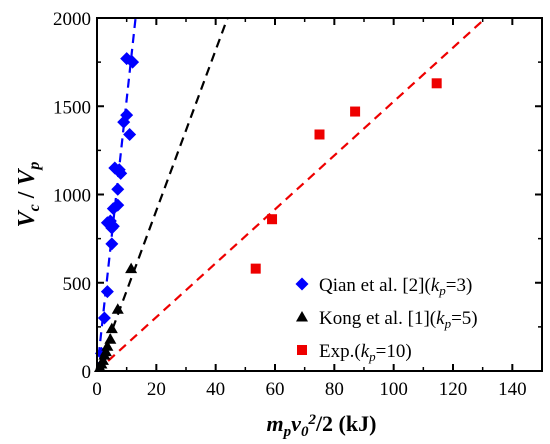  I want to click on text-part: =10), so click(394, 351).